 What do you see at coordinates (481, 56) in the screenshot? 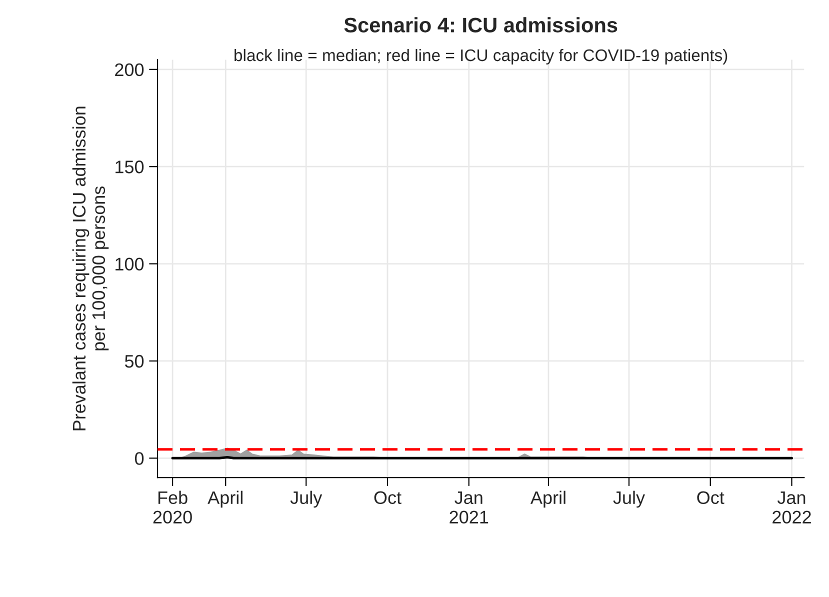
I see `chart-subtitle: black line = median; red line = ICU capacity for COVID-19 patients)` at bounding box center [481, 56].